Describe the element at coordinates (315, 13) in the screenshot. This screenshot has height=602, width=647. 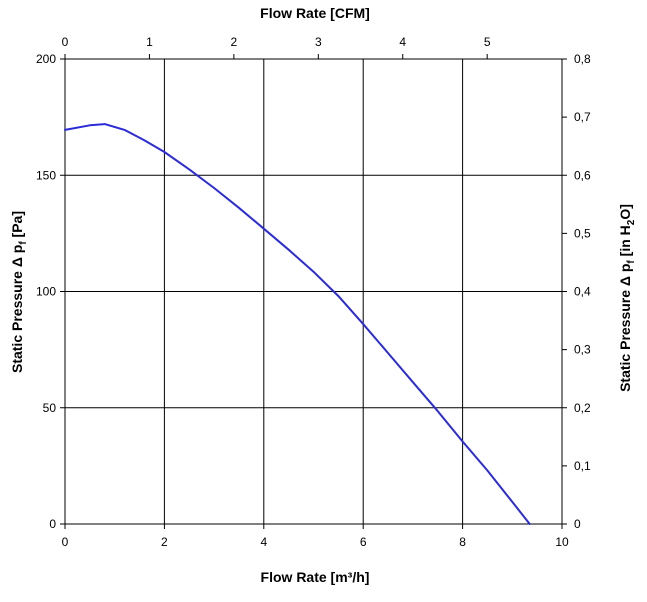
I see `x-axis-top-title: Flow Rate [CFM]` at that location.